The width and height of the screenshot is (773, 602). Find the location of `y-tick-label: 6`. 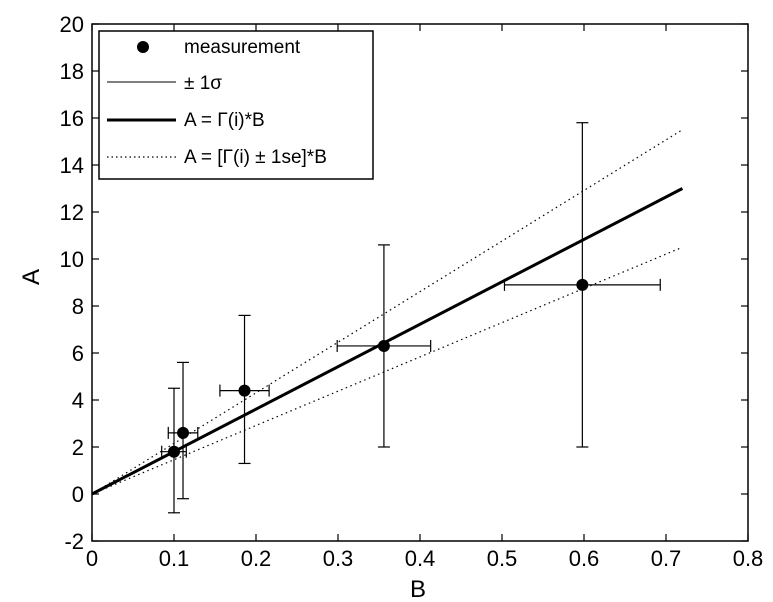

y-tick-label: 6 is located at coordinates (78, 353).